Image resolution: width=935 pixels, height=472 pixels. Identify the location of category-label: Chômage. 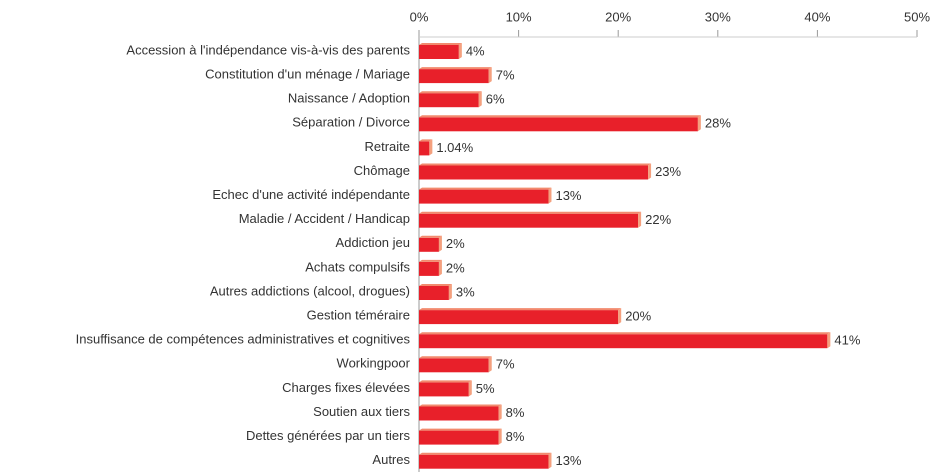
(382, 170).